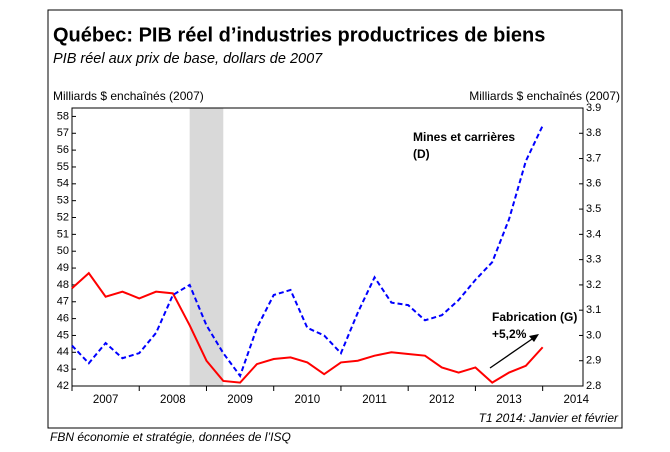 The image size is (670, 452). I want to click on y2-tick-label: 3.5, so click(593, 209).